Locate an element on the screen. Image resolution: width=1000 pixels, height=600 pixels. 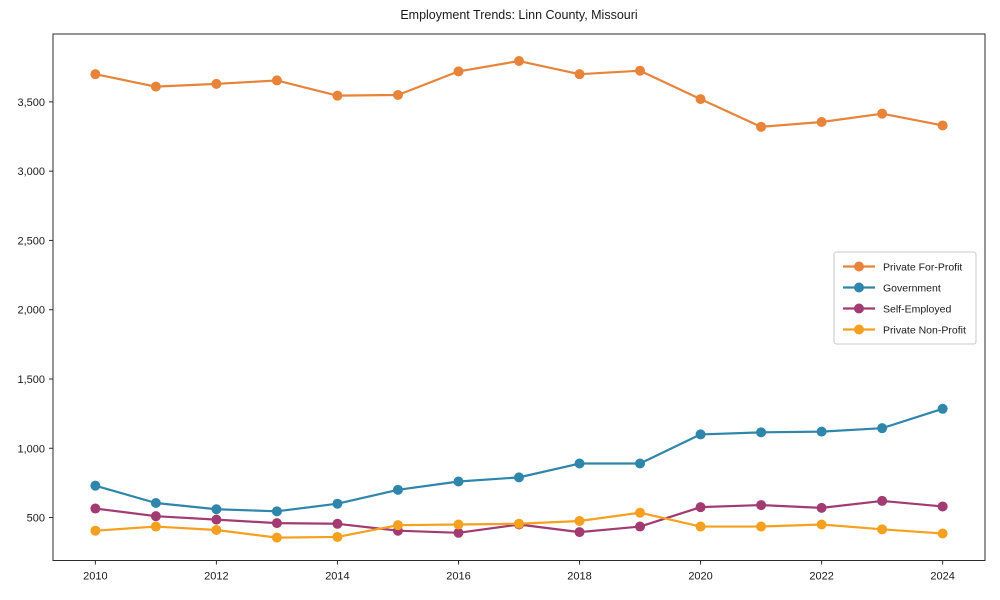
chart-title: Employment Trends: Linn County, Missouri is located at coordinates (519, 15).